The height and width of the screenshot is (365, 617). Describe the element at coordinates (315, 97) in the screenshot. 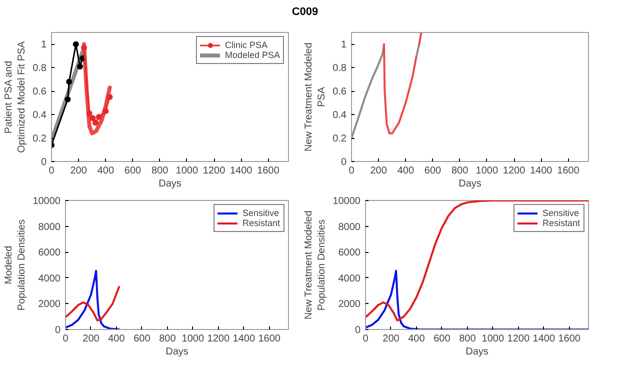

I see `y-axis-title: New Treatment Modeled PSA` at that location.